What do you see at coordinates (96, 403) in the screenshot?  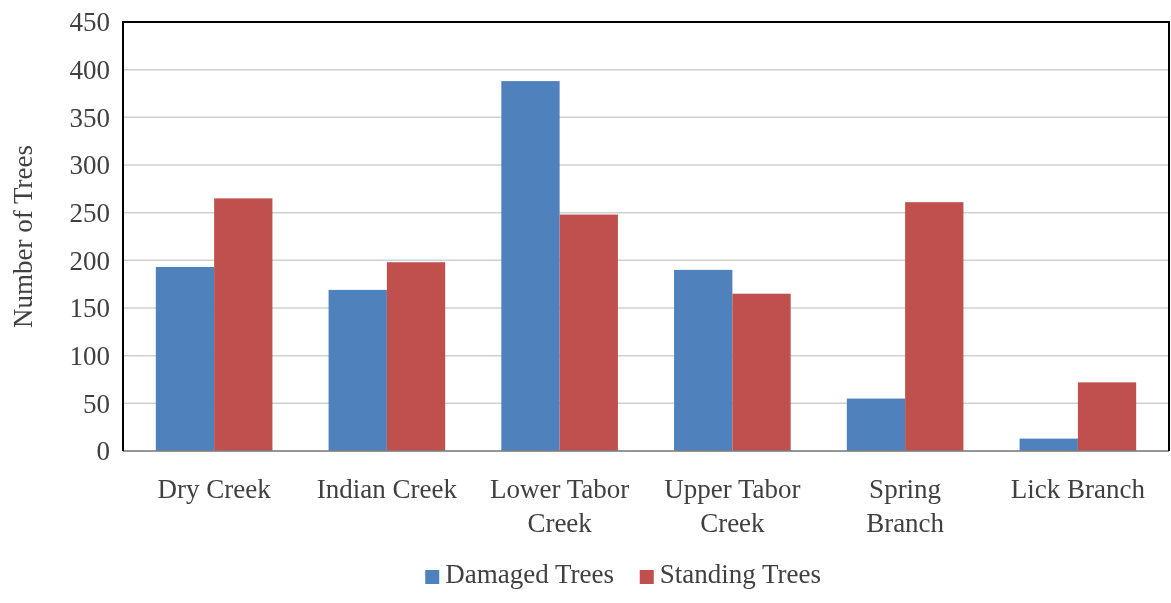 I see `y-tick-label: 50` at bounding box center [96, 403].